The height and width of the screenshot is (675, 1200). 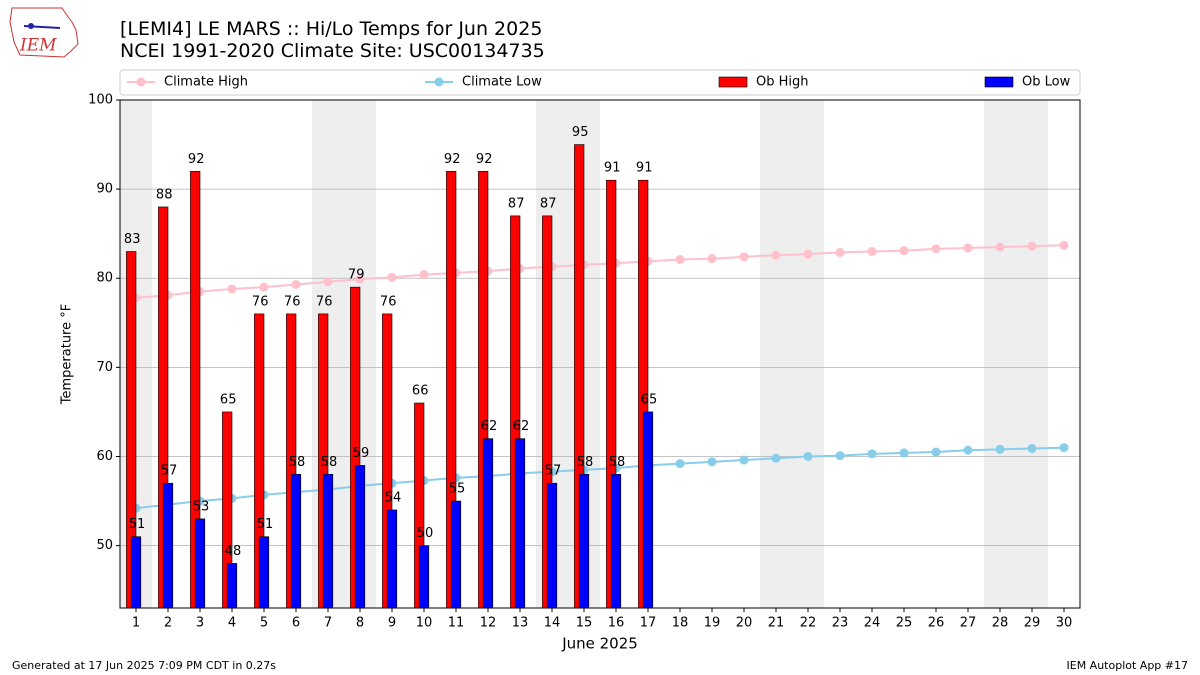 I want to click on x-tick-label: 21, so click(x=776, y=623).